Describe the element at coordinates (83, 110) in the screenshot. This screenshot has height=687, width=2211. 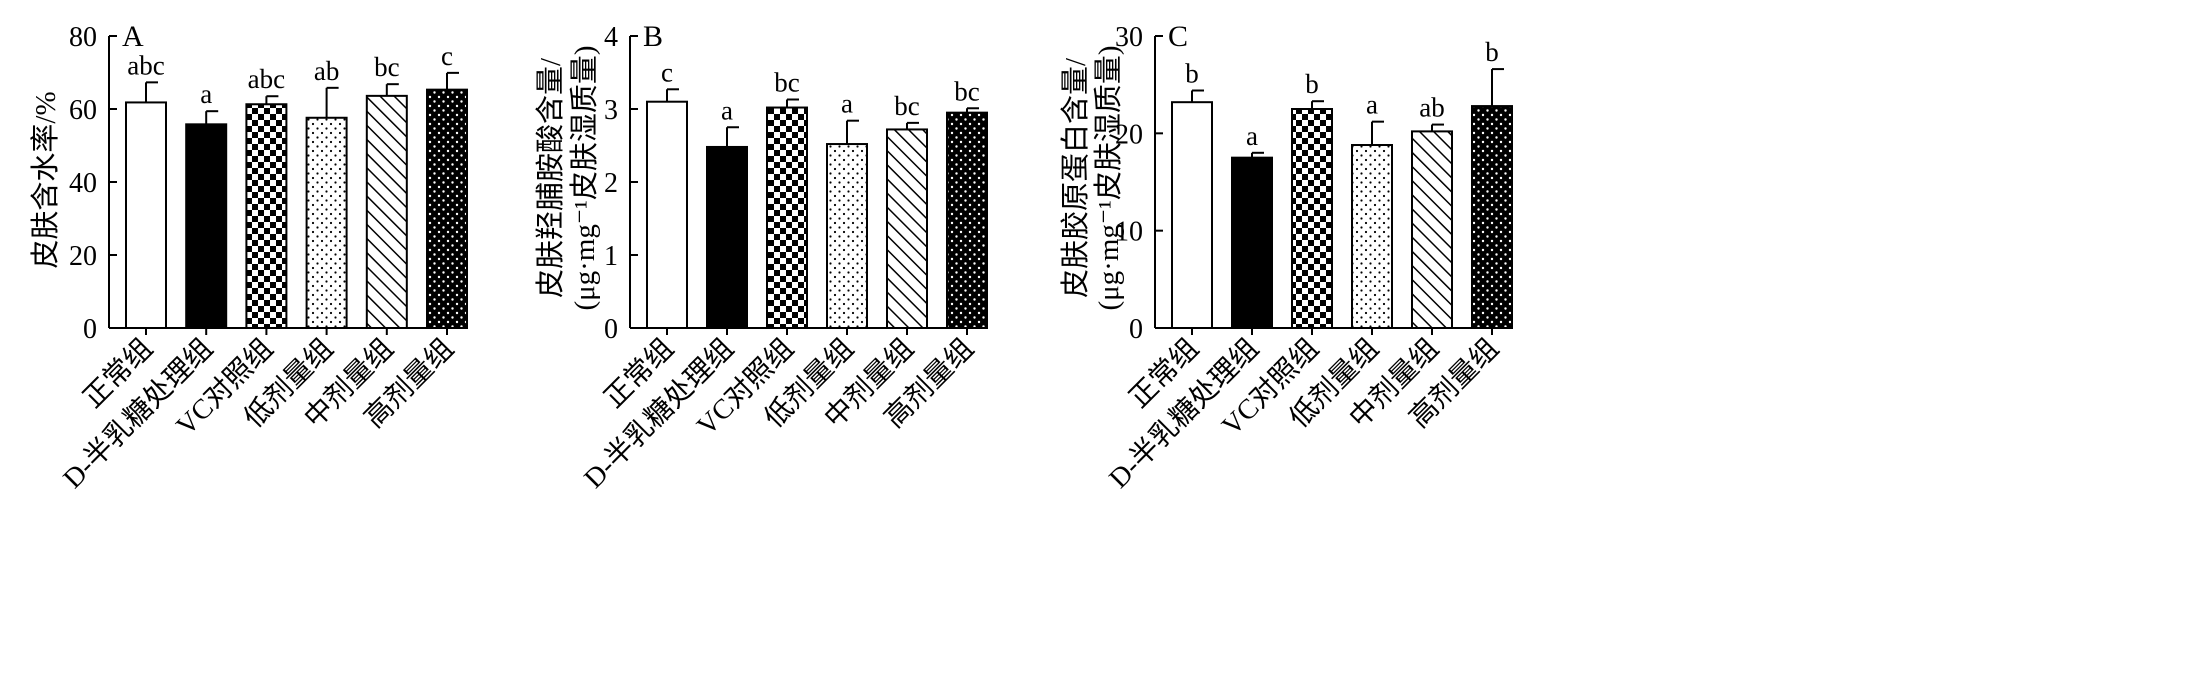
I see `y-tick-label: 60` at that location.